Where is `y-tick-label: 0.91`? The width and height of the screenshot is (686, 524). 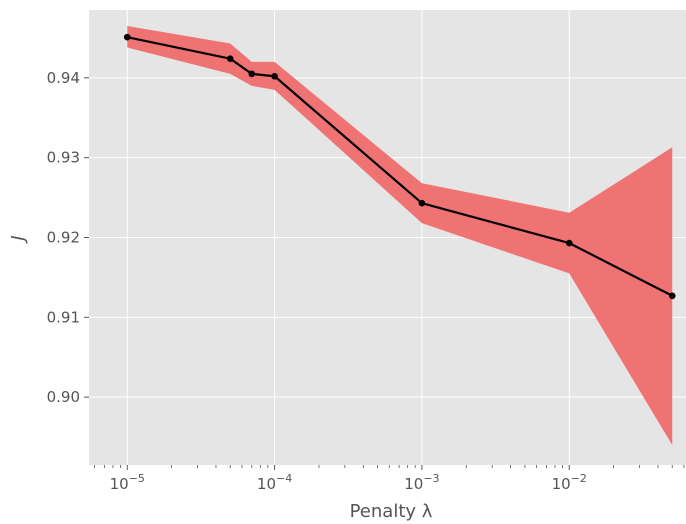
y-tick-label: 0.91 is located at coordinates (63, 317).